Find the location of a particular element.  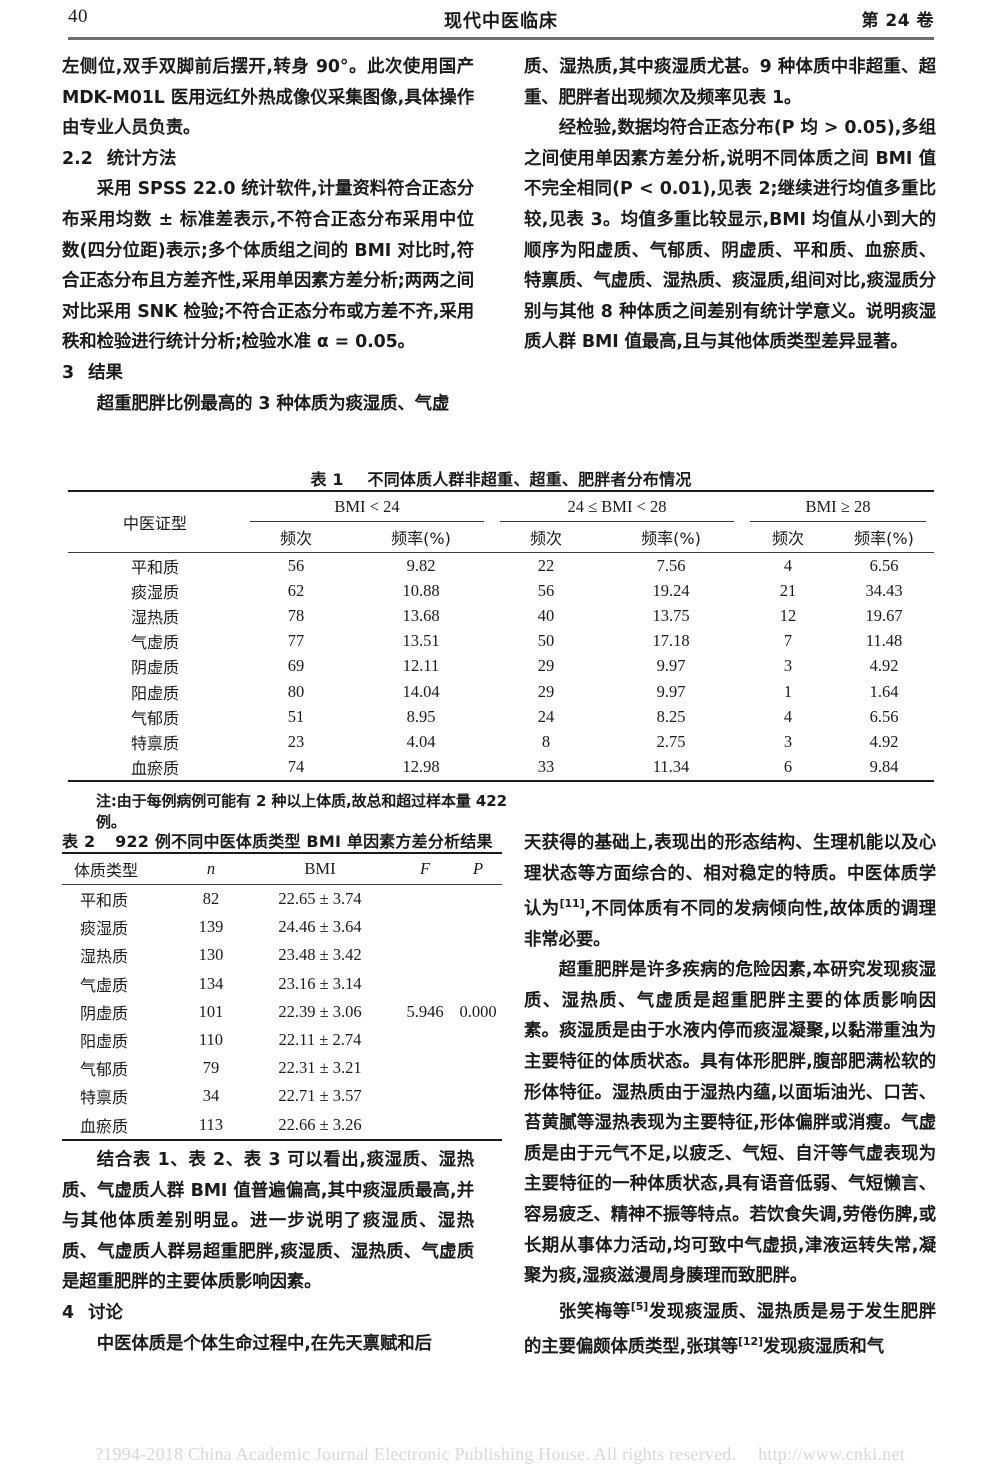

table-1-cell: 17.18 is located at coordinates (671, 641).